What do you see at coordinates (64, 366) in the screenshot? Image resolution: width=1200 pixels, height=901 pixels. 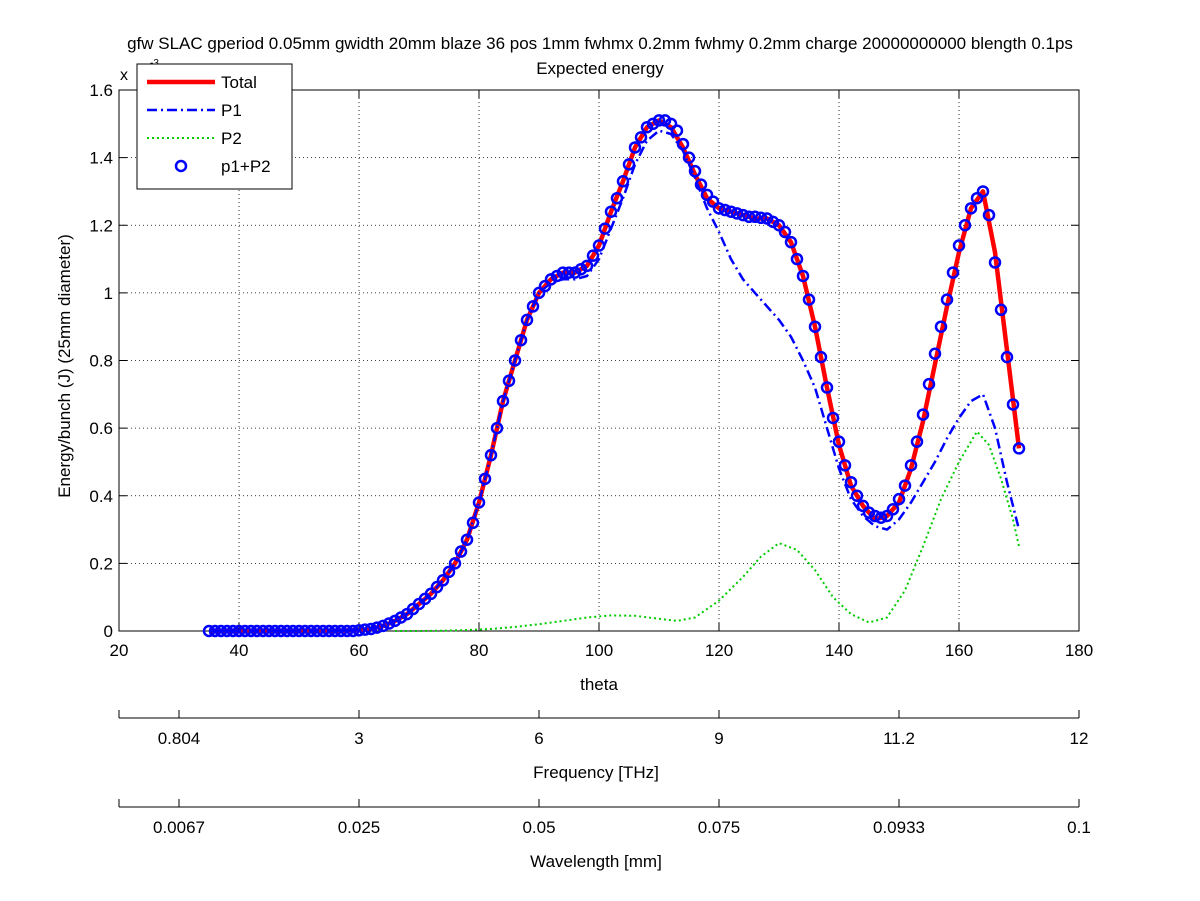 I see `y-axis-label: Energy/bunch (J) (25mm diameter)` at bounding box center [64, 366].